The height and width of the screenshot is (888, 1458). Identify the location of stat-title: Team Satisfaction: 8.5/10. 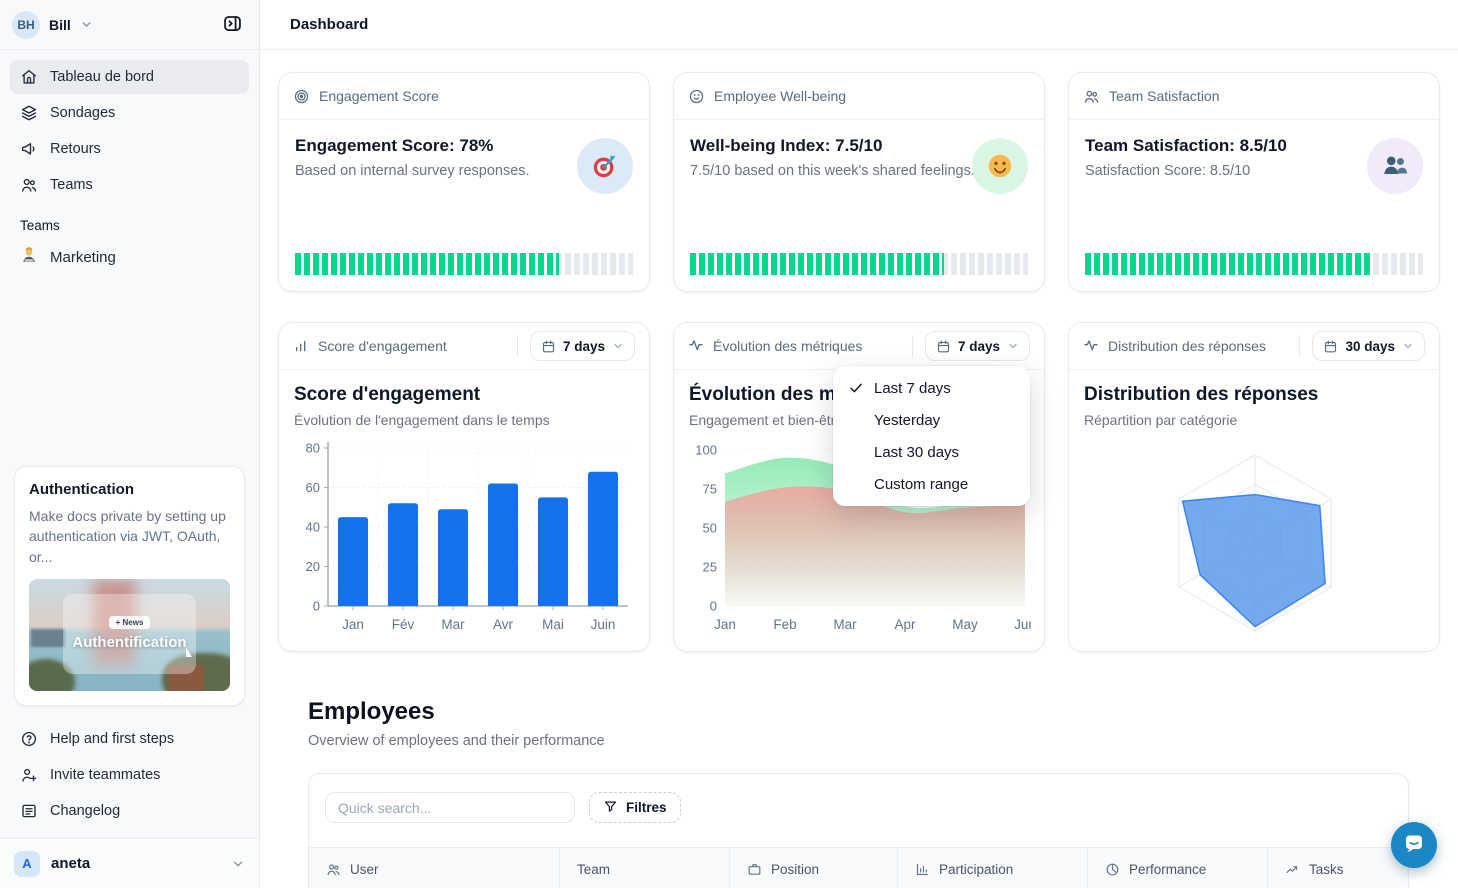
(1186, 145).